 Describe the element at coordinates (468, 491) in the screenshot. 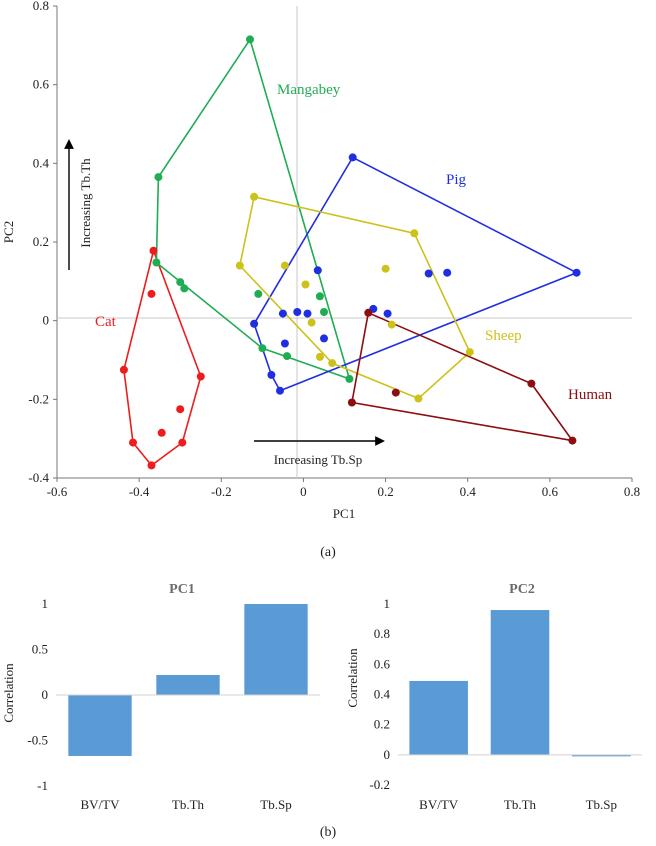

I see `x-tick-label: 0.4` at that location.